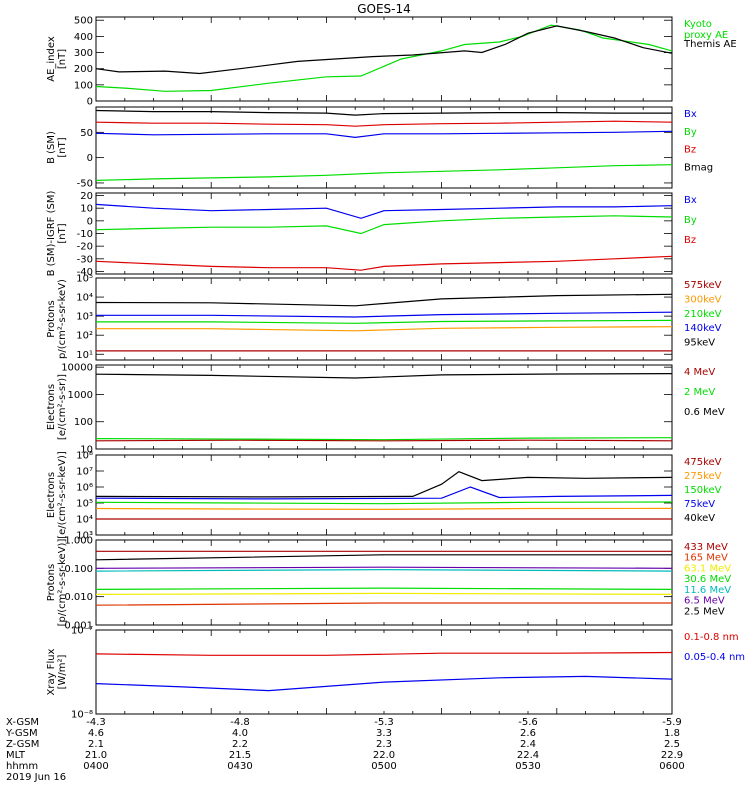 This screenshot has width=750, height=800. I want to click on legend-entry: 150keV, so click(703, 490).